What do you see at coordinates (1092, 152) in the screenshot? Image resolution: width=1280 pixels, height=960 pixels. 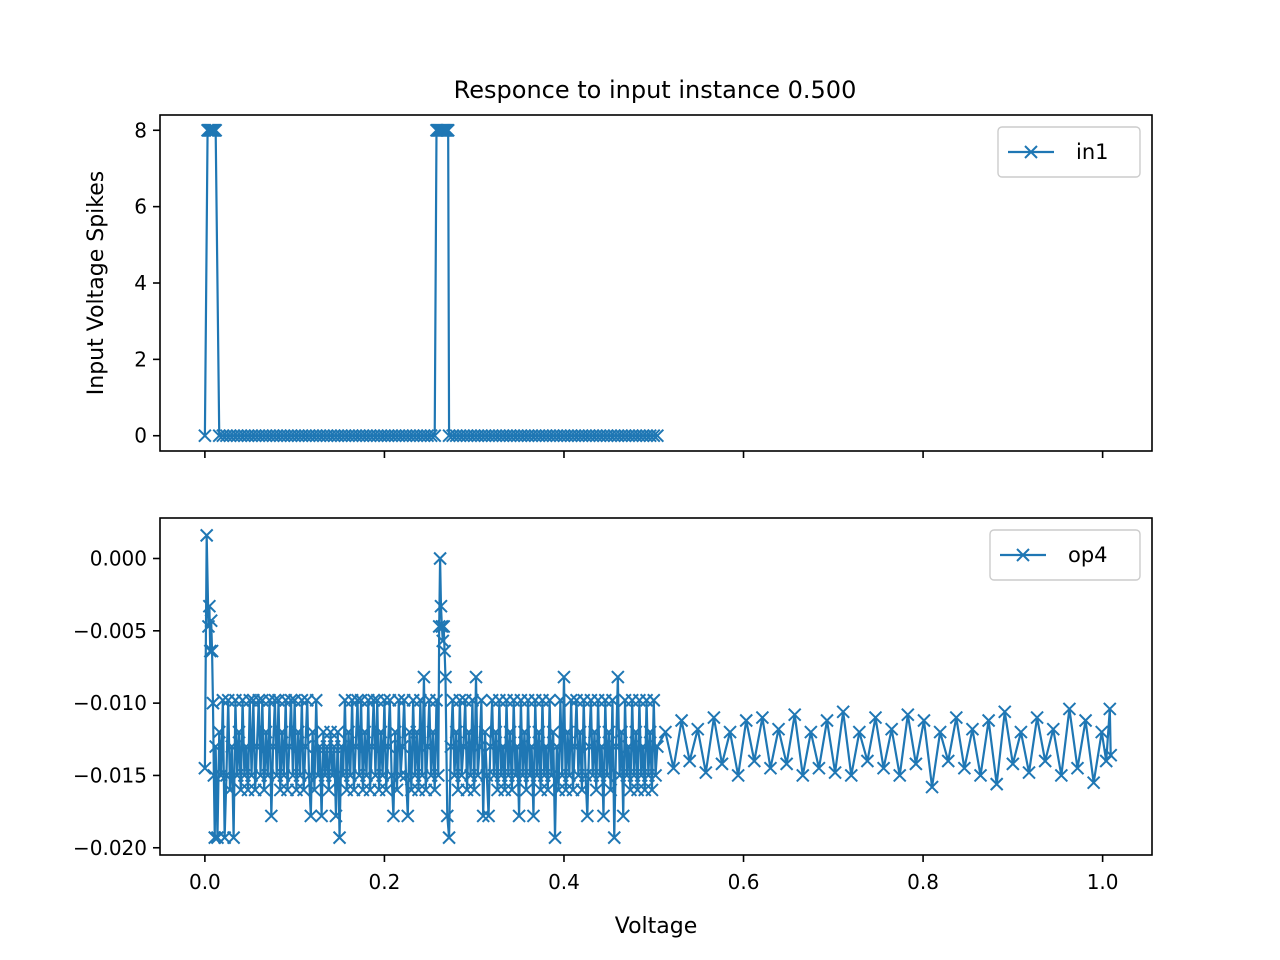 I see `legend-label: in1` at bounding box center [1092, 152].